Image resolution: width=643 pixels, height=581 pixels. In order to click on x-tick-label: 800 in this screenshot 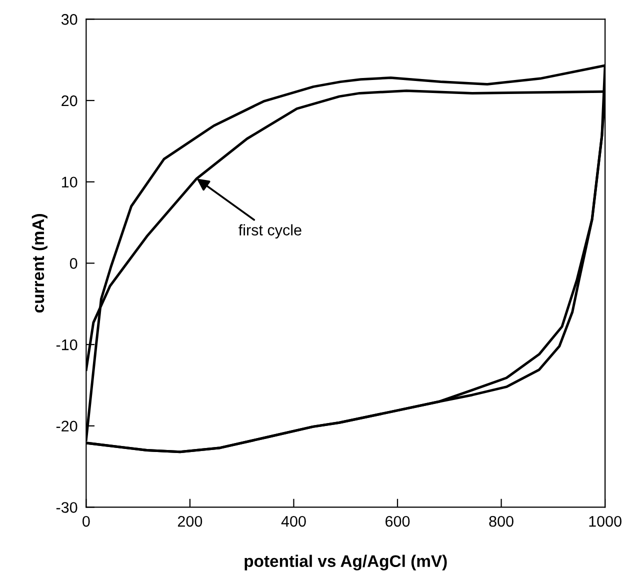, I will do `click(501, 521)`.